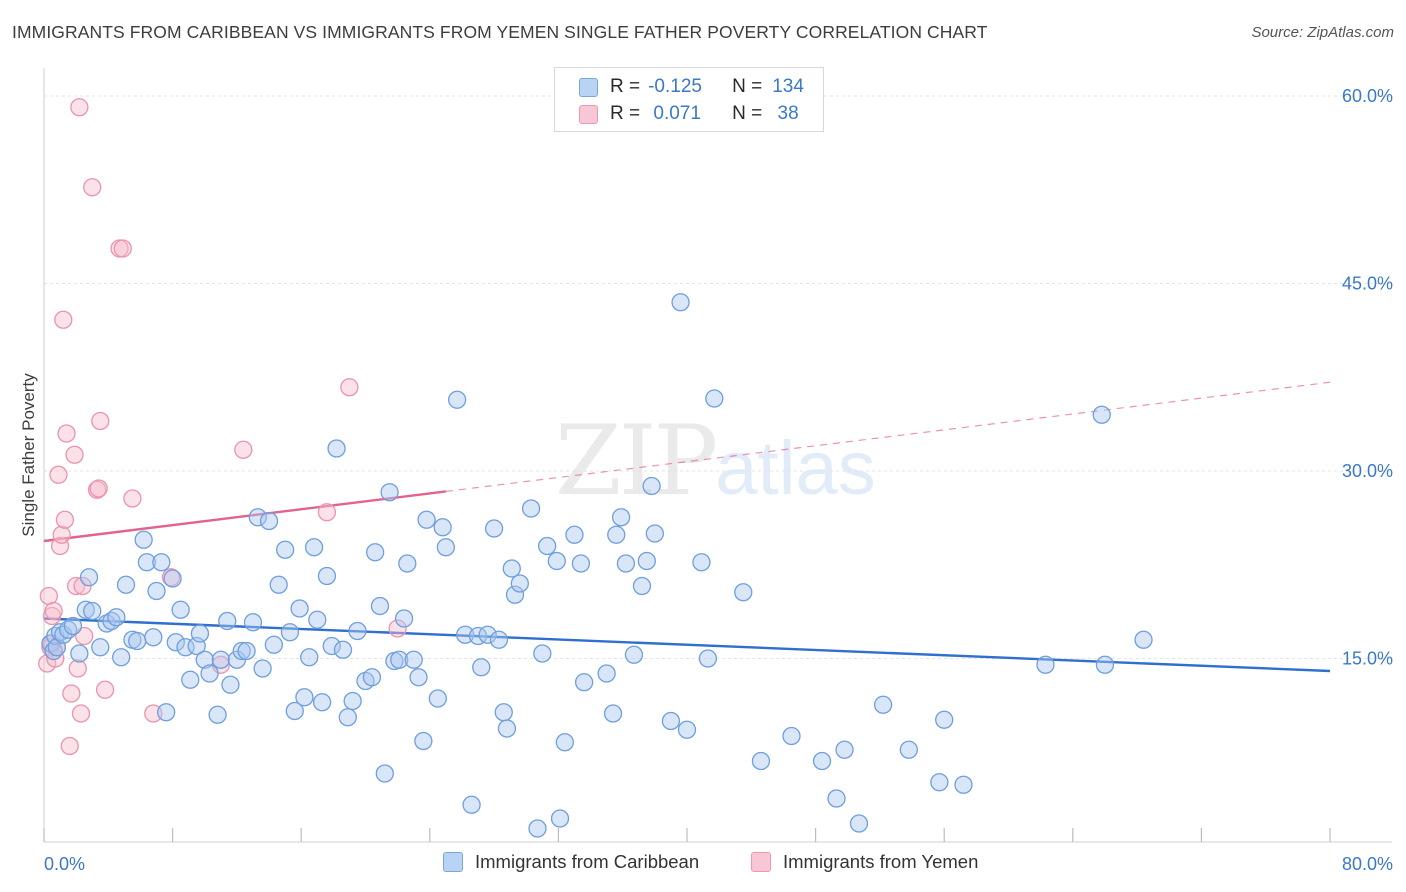  Describe the element at coordinates (687, 645) in the screenshot. I see `caribbean-trend-line` at that location.